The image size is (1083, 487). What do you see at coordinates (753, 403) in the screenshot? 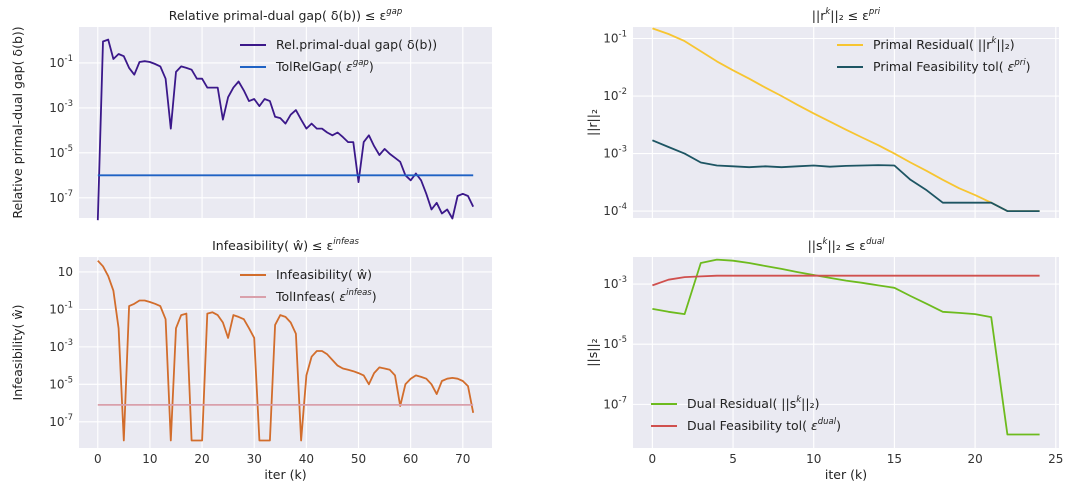
I see `legend-entry: Dual Residual( ||sk||₂)` at bounding box center [753, 403].